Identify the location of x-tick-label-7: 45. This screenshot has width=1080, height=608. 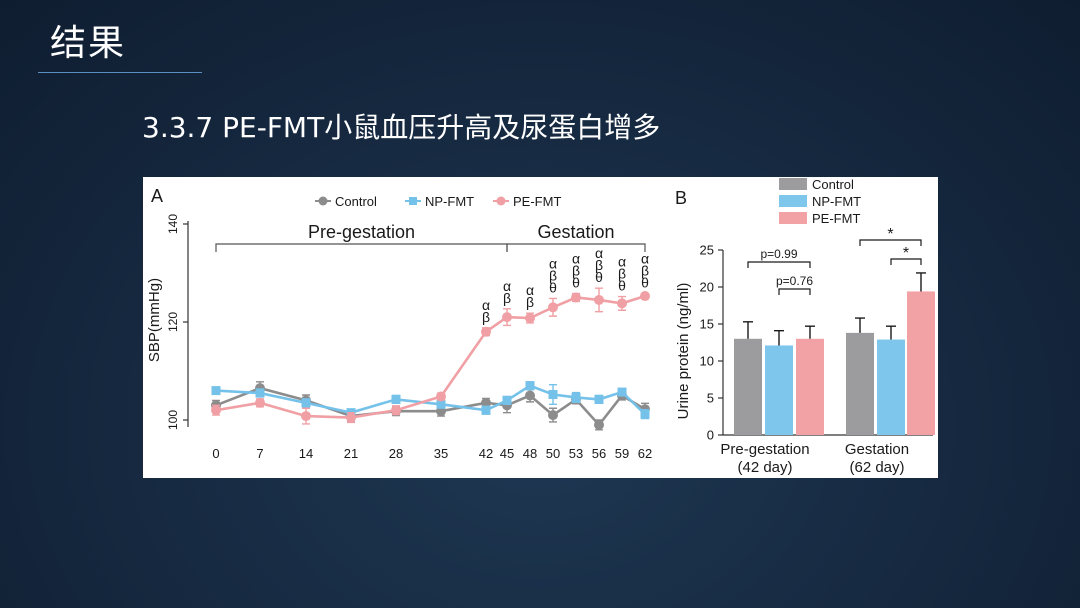
(507, 453).